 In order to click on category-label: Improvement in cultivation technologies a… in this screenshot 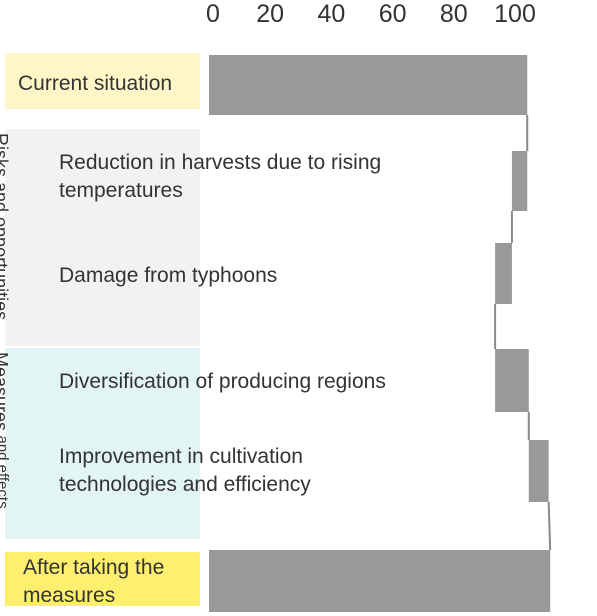, I will do `click(185, 470)`.